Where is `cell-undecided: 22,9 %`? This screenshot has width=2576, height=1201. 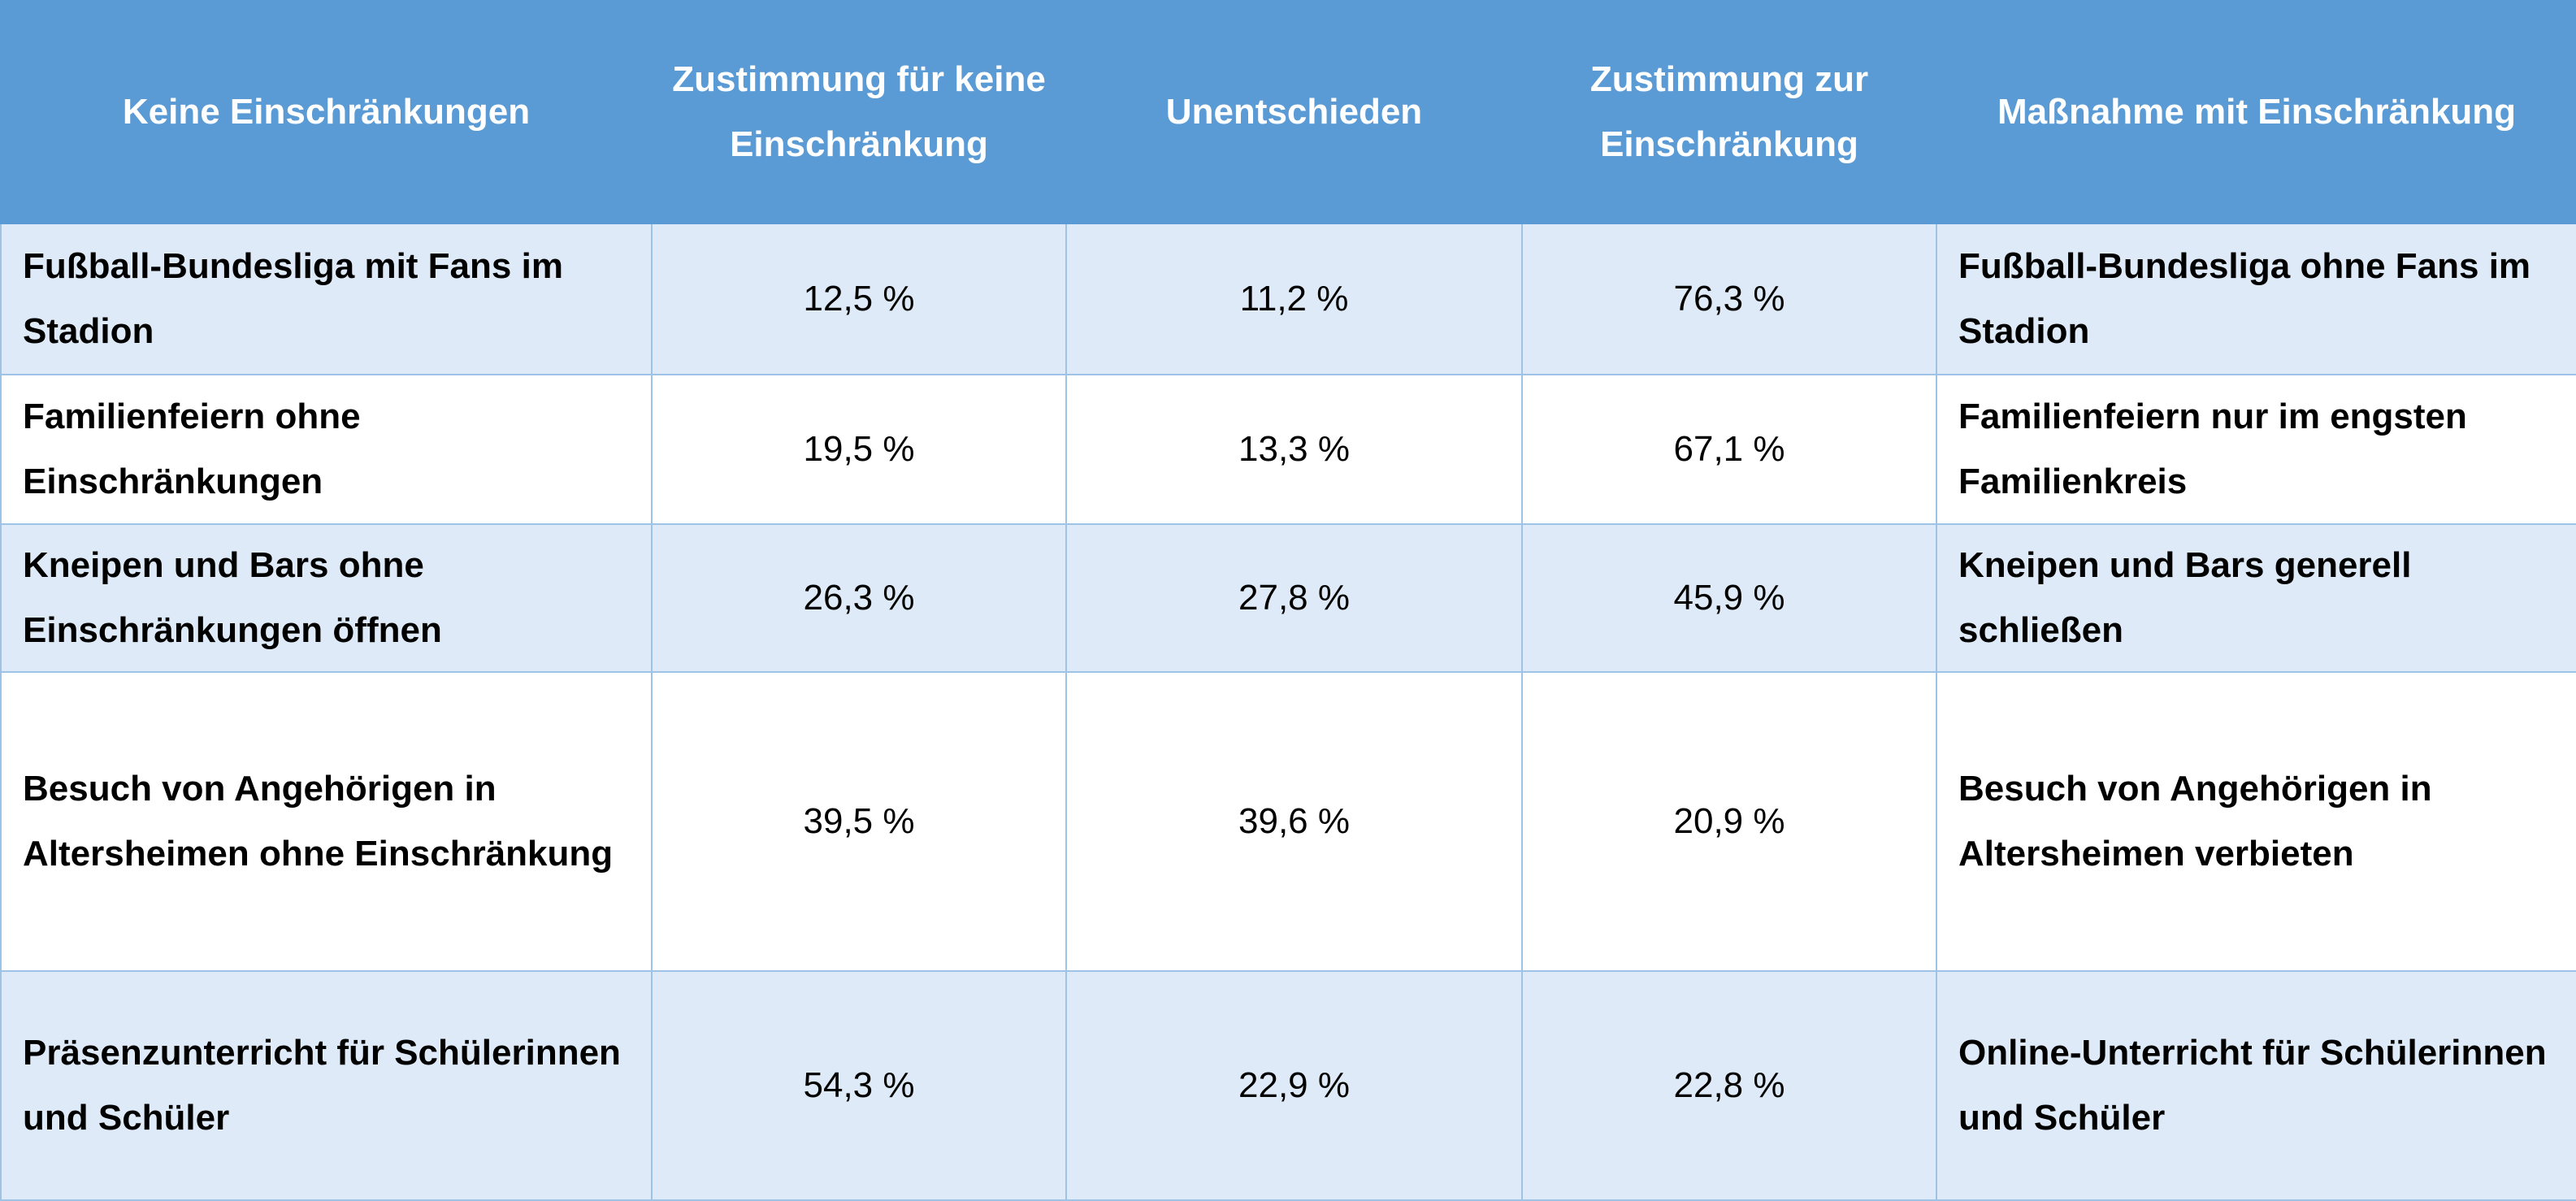
cell-undecided: 22,9 % is located at coordinates (1294, 1085).